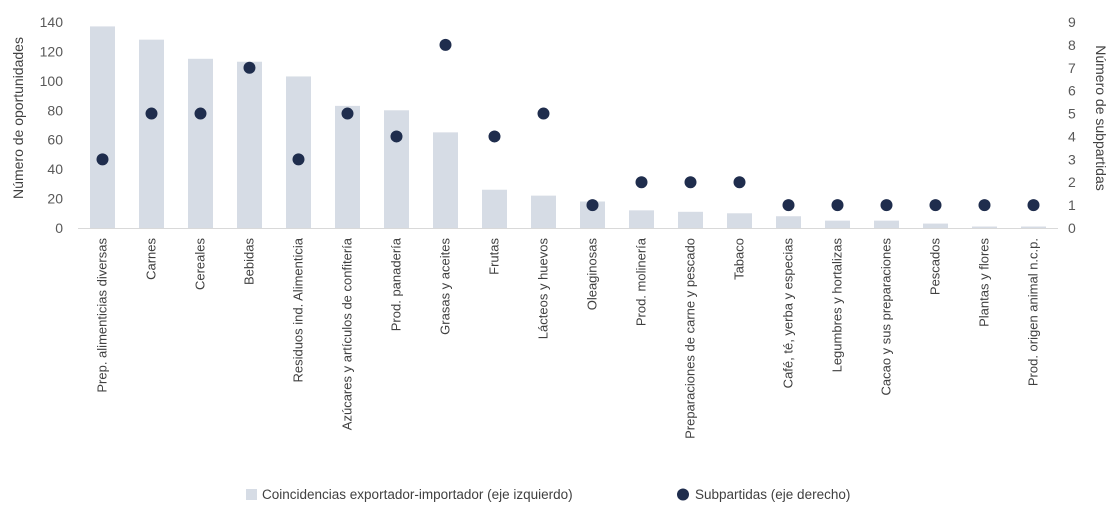  I want to click on category-label-2: Cereales, so click(200, 264).